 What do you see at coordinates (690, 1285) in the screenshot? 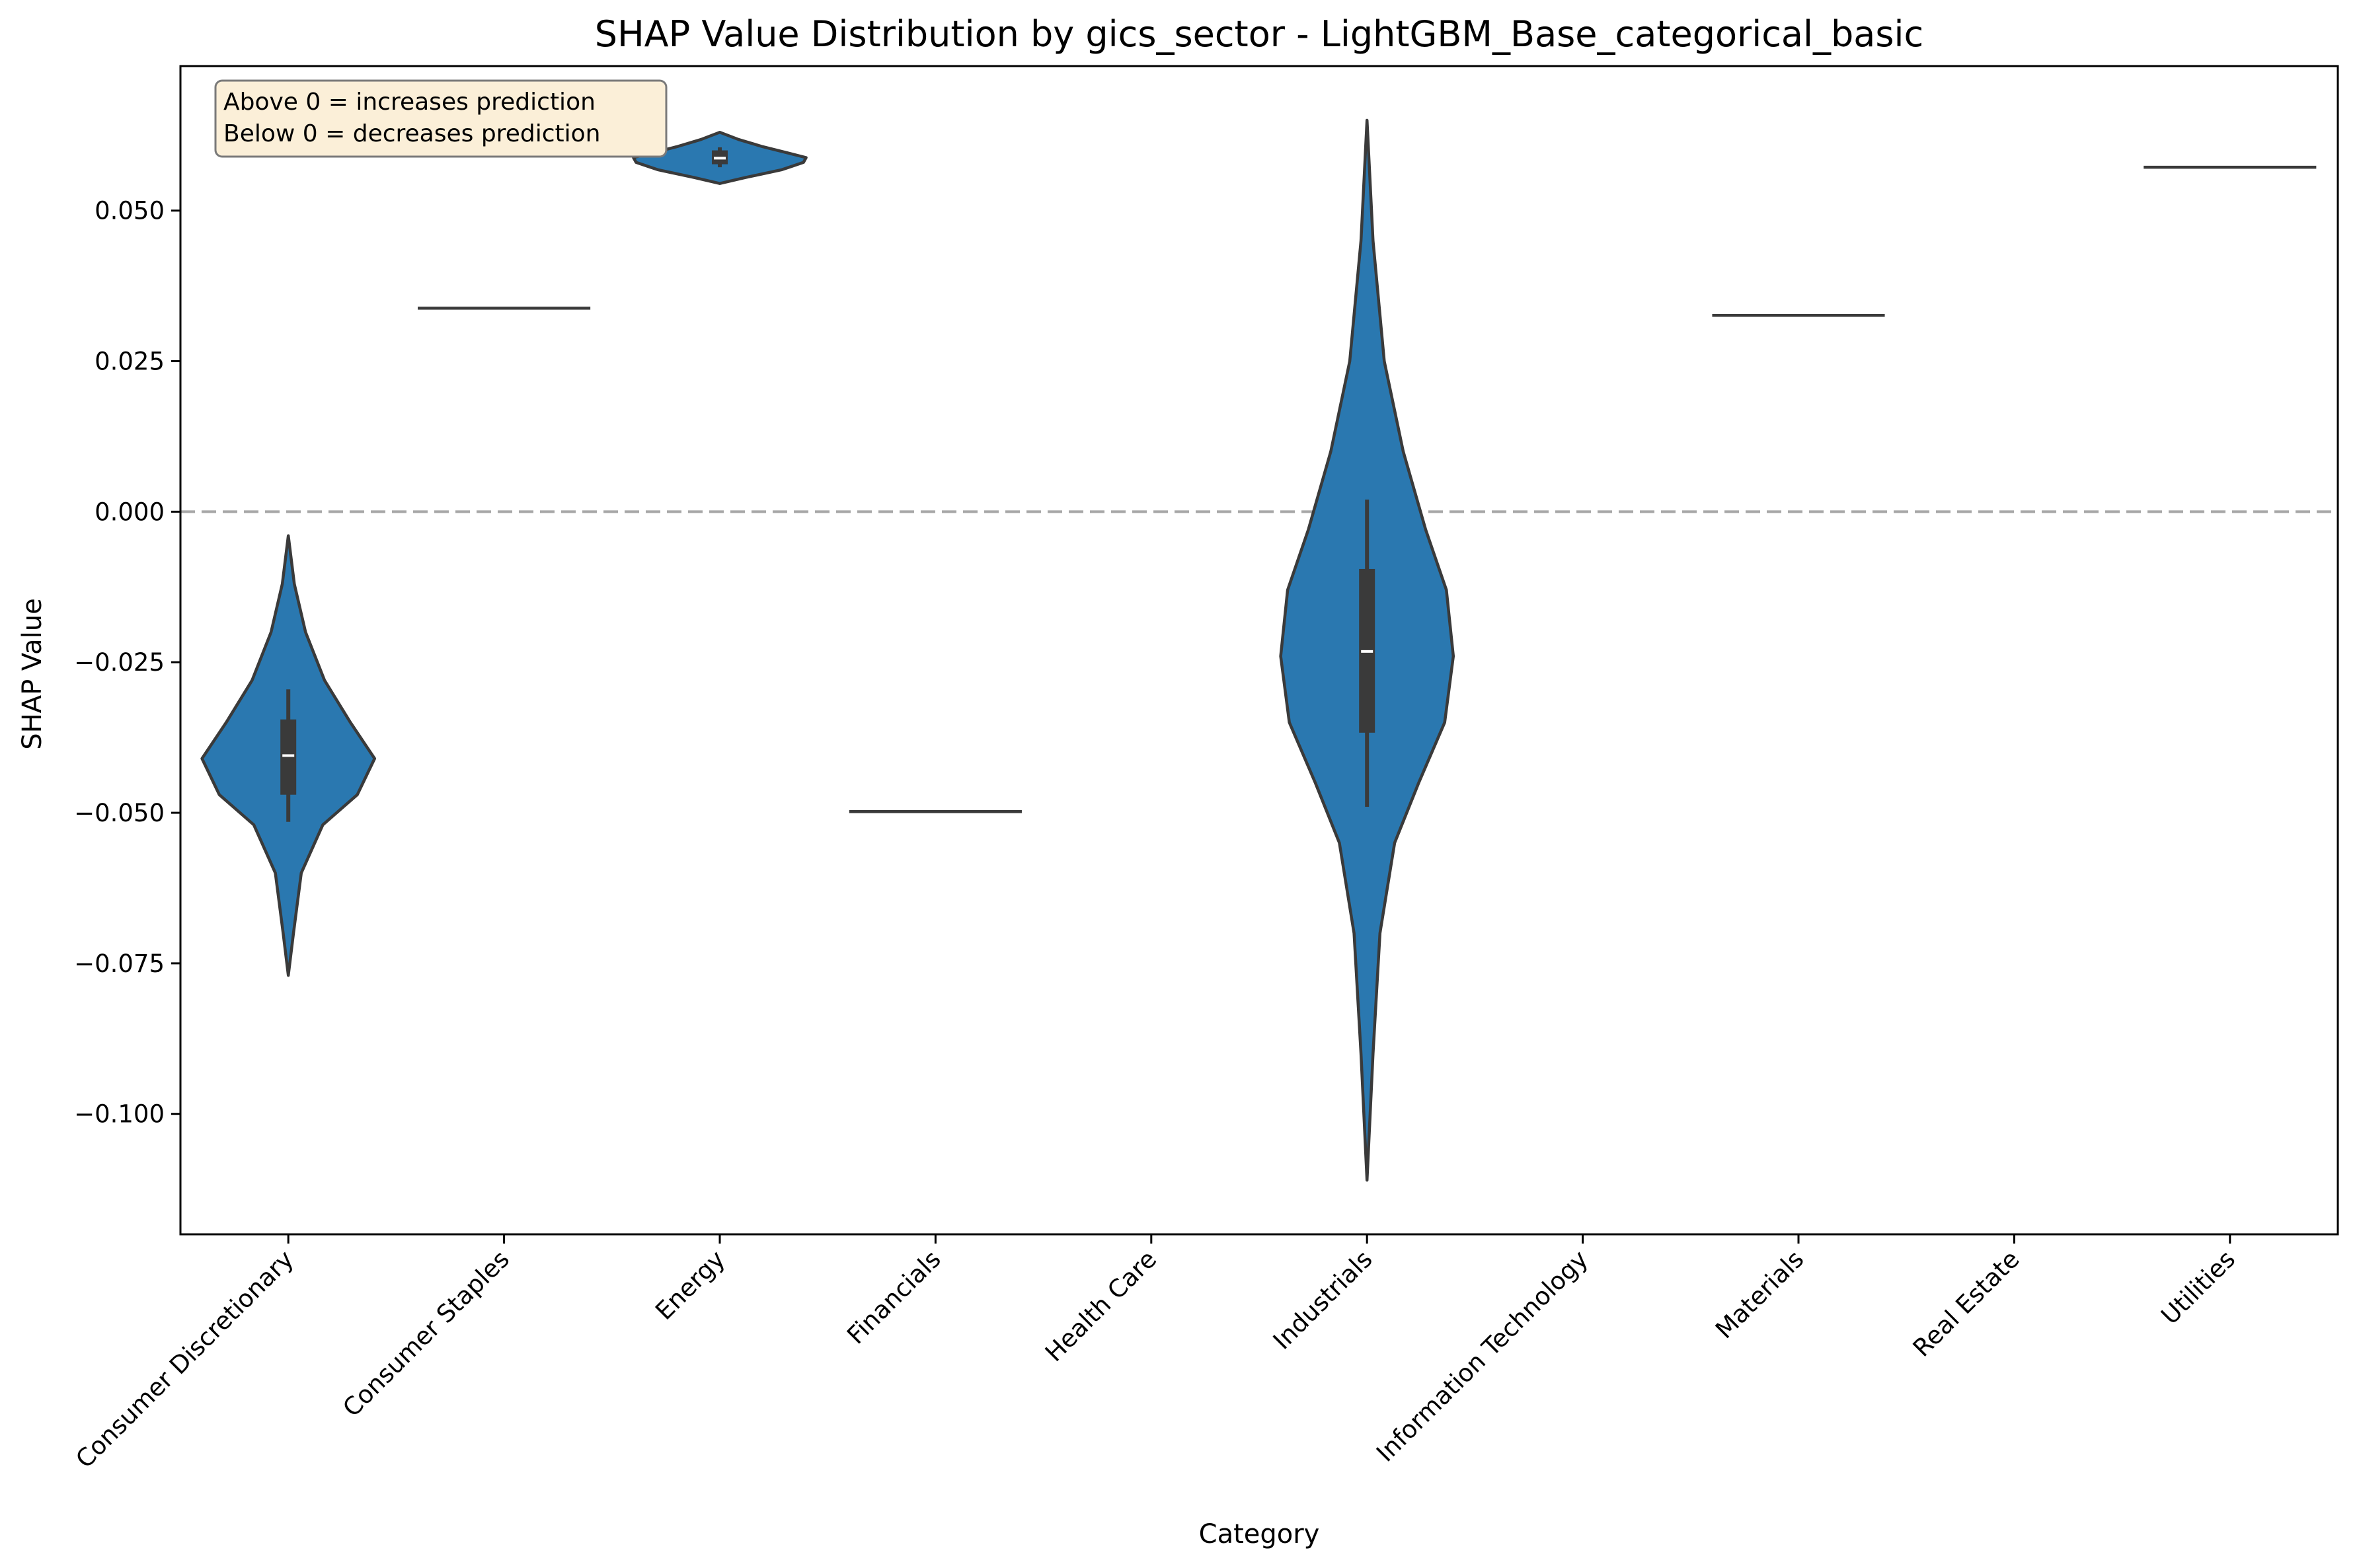
I see `x-tick-label-energy: Energy` at bounding box center [690, 1285].